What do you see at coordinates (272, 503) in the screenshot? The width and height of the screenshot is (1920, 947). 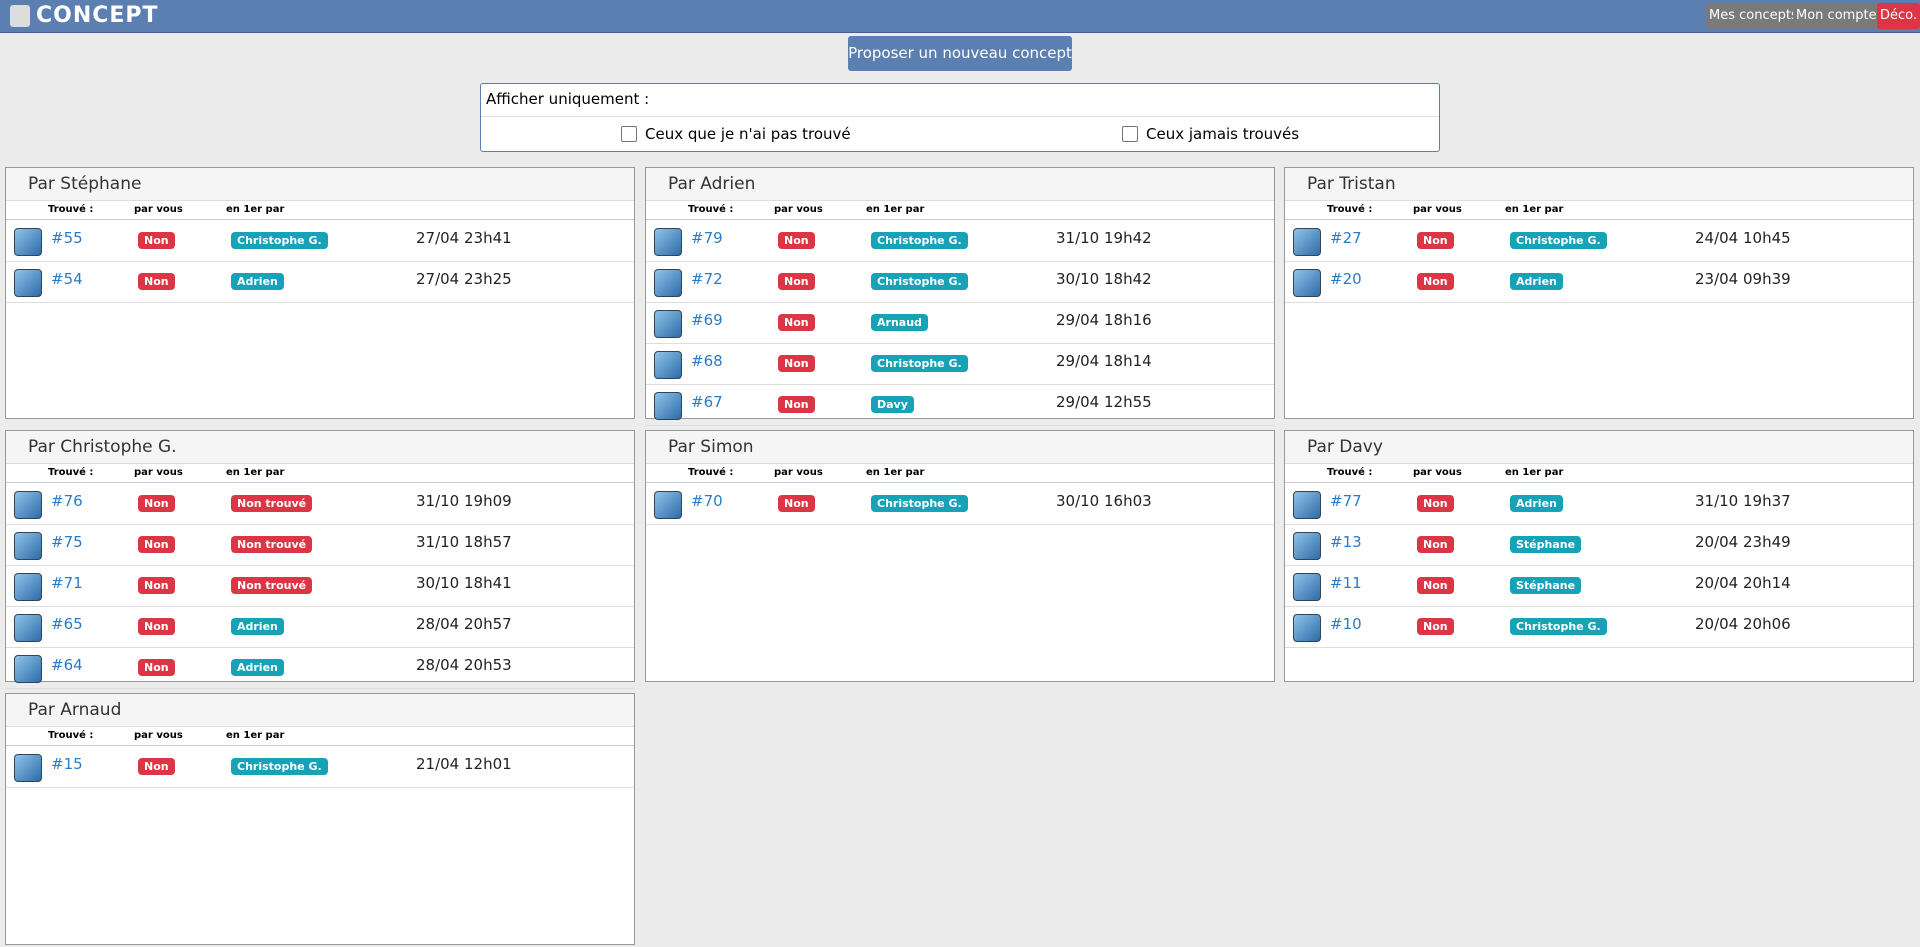 I see `first-finder-badge: Non trouvé` at bounding box center [272, 503].